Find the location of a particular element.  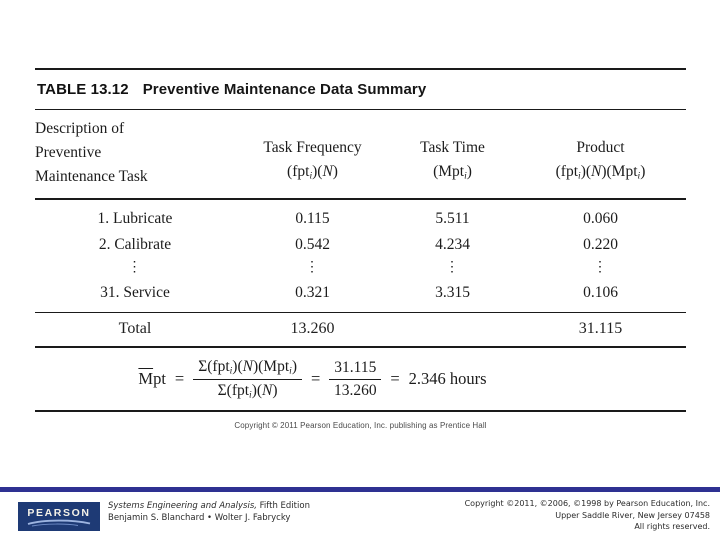

cell-time: ⋮ is located at coordinates (452, 267).